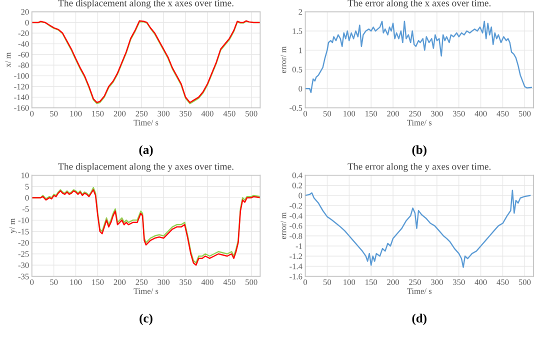 This screenshot has width=550, height=337. What do you see at coordinates (21, 87) in the screenshot?
I see `y-tick-label: -120` at bounding box center [21, 87].